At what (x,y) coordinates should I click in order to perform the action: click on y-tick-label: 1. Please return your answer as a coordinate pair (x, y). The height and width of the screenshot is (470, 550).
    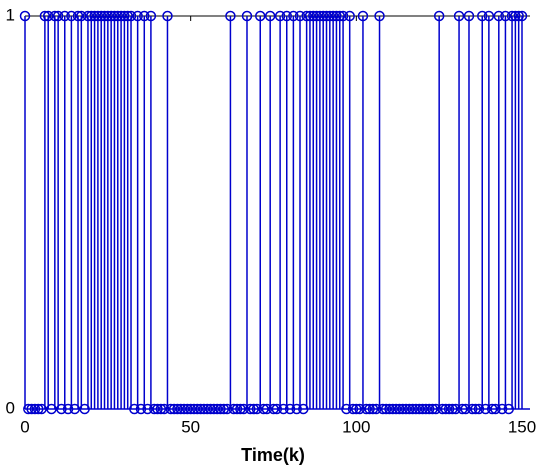
    Looking at the image, I should click on (10, 14).